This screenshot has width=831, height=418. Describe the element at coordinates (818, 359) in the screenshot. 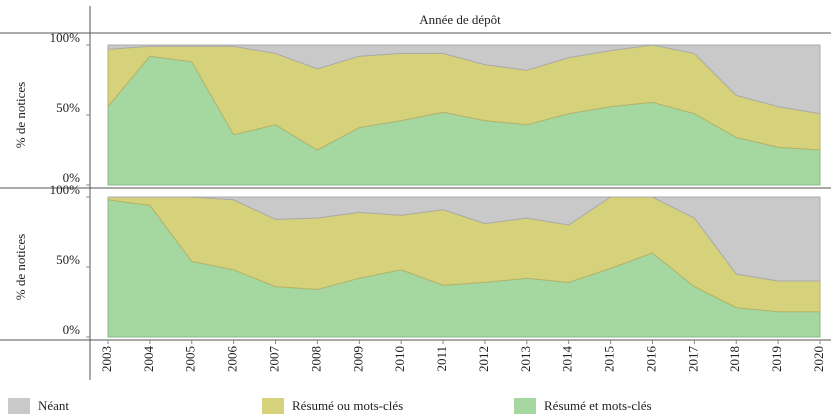

I see `x-tick-label: 2020` at that location.